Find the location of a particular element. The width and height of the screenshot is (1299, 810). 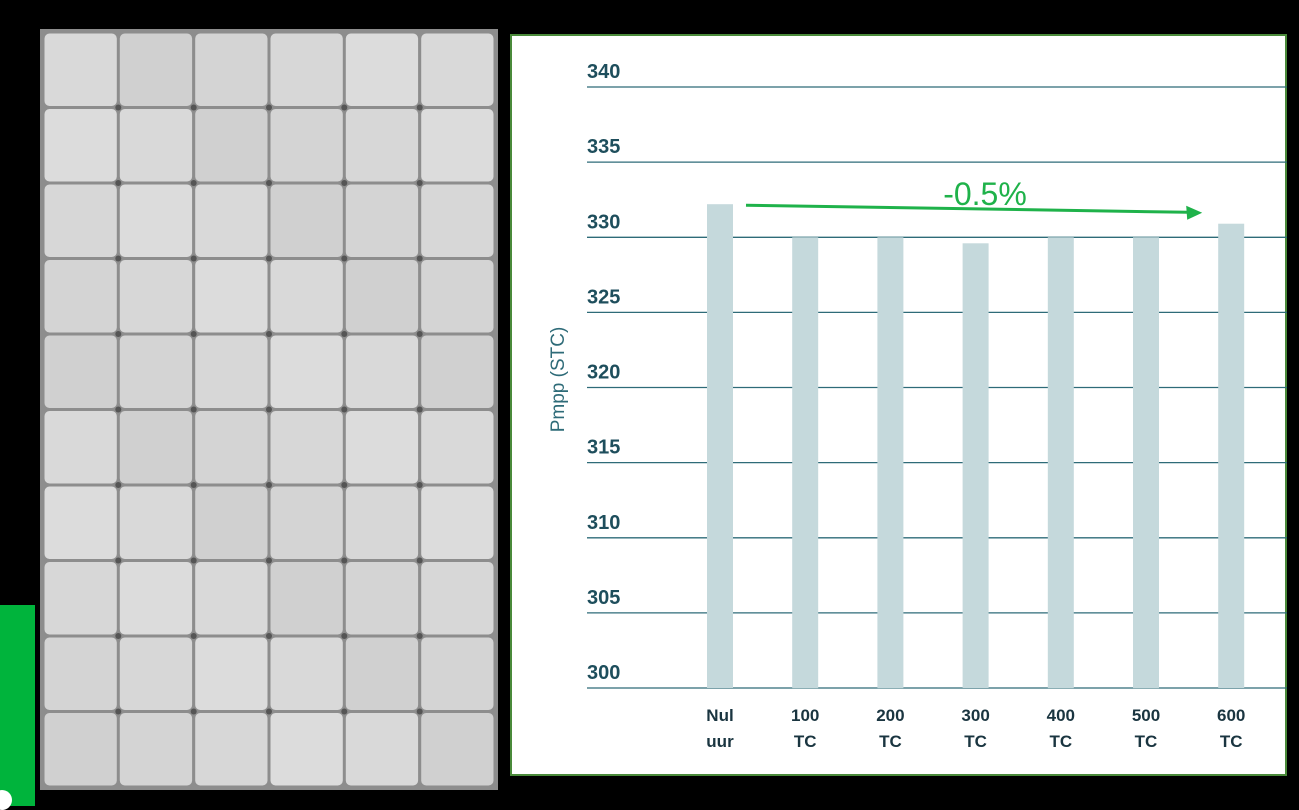

green-side-tab is located at coordinates (17, 705).